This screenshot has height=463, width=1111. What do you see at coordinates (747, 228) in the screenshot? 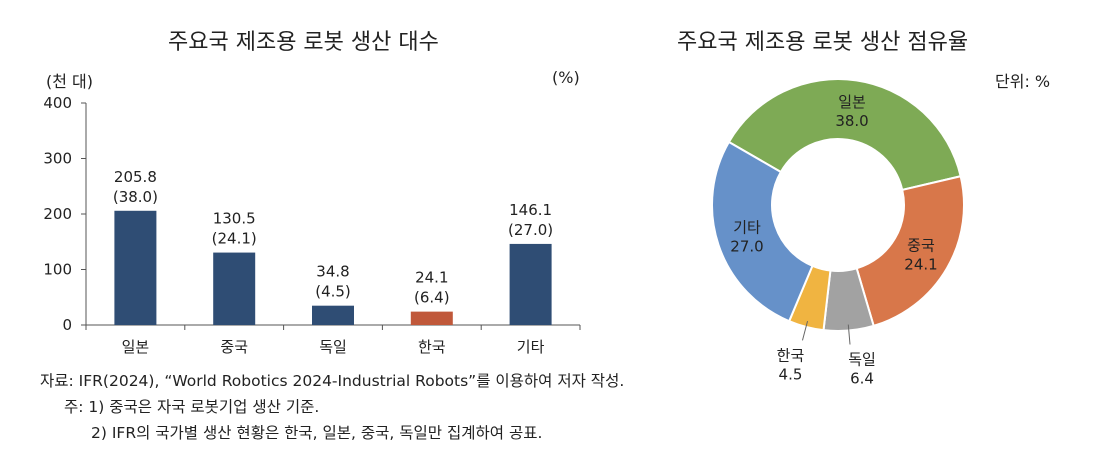
I see `donut-slice-name: 기타` at bounding box center [747, 228].